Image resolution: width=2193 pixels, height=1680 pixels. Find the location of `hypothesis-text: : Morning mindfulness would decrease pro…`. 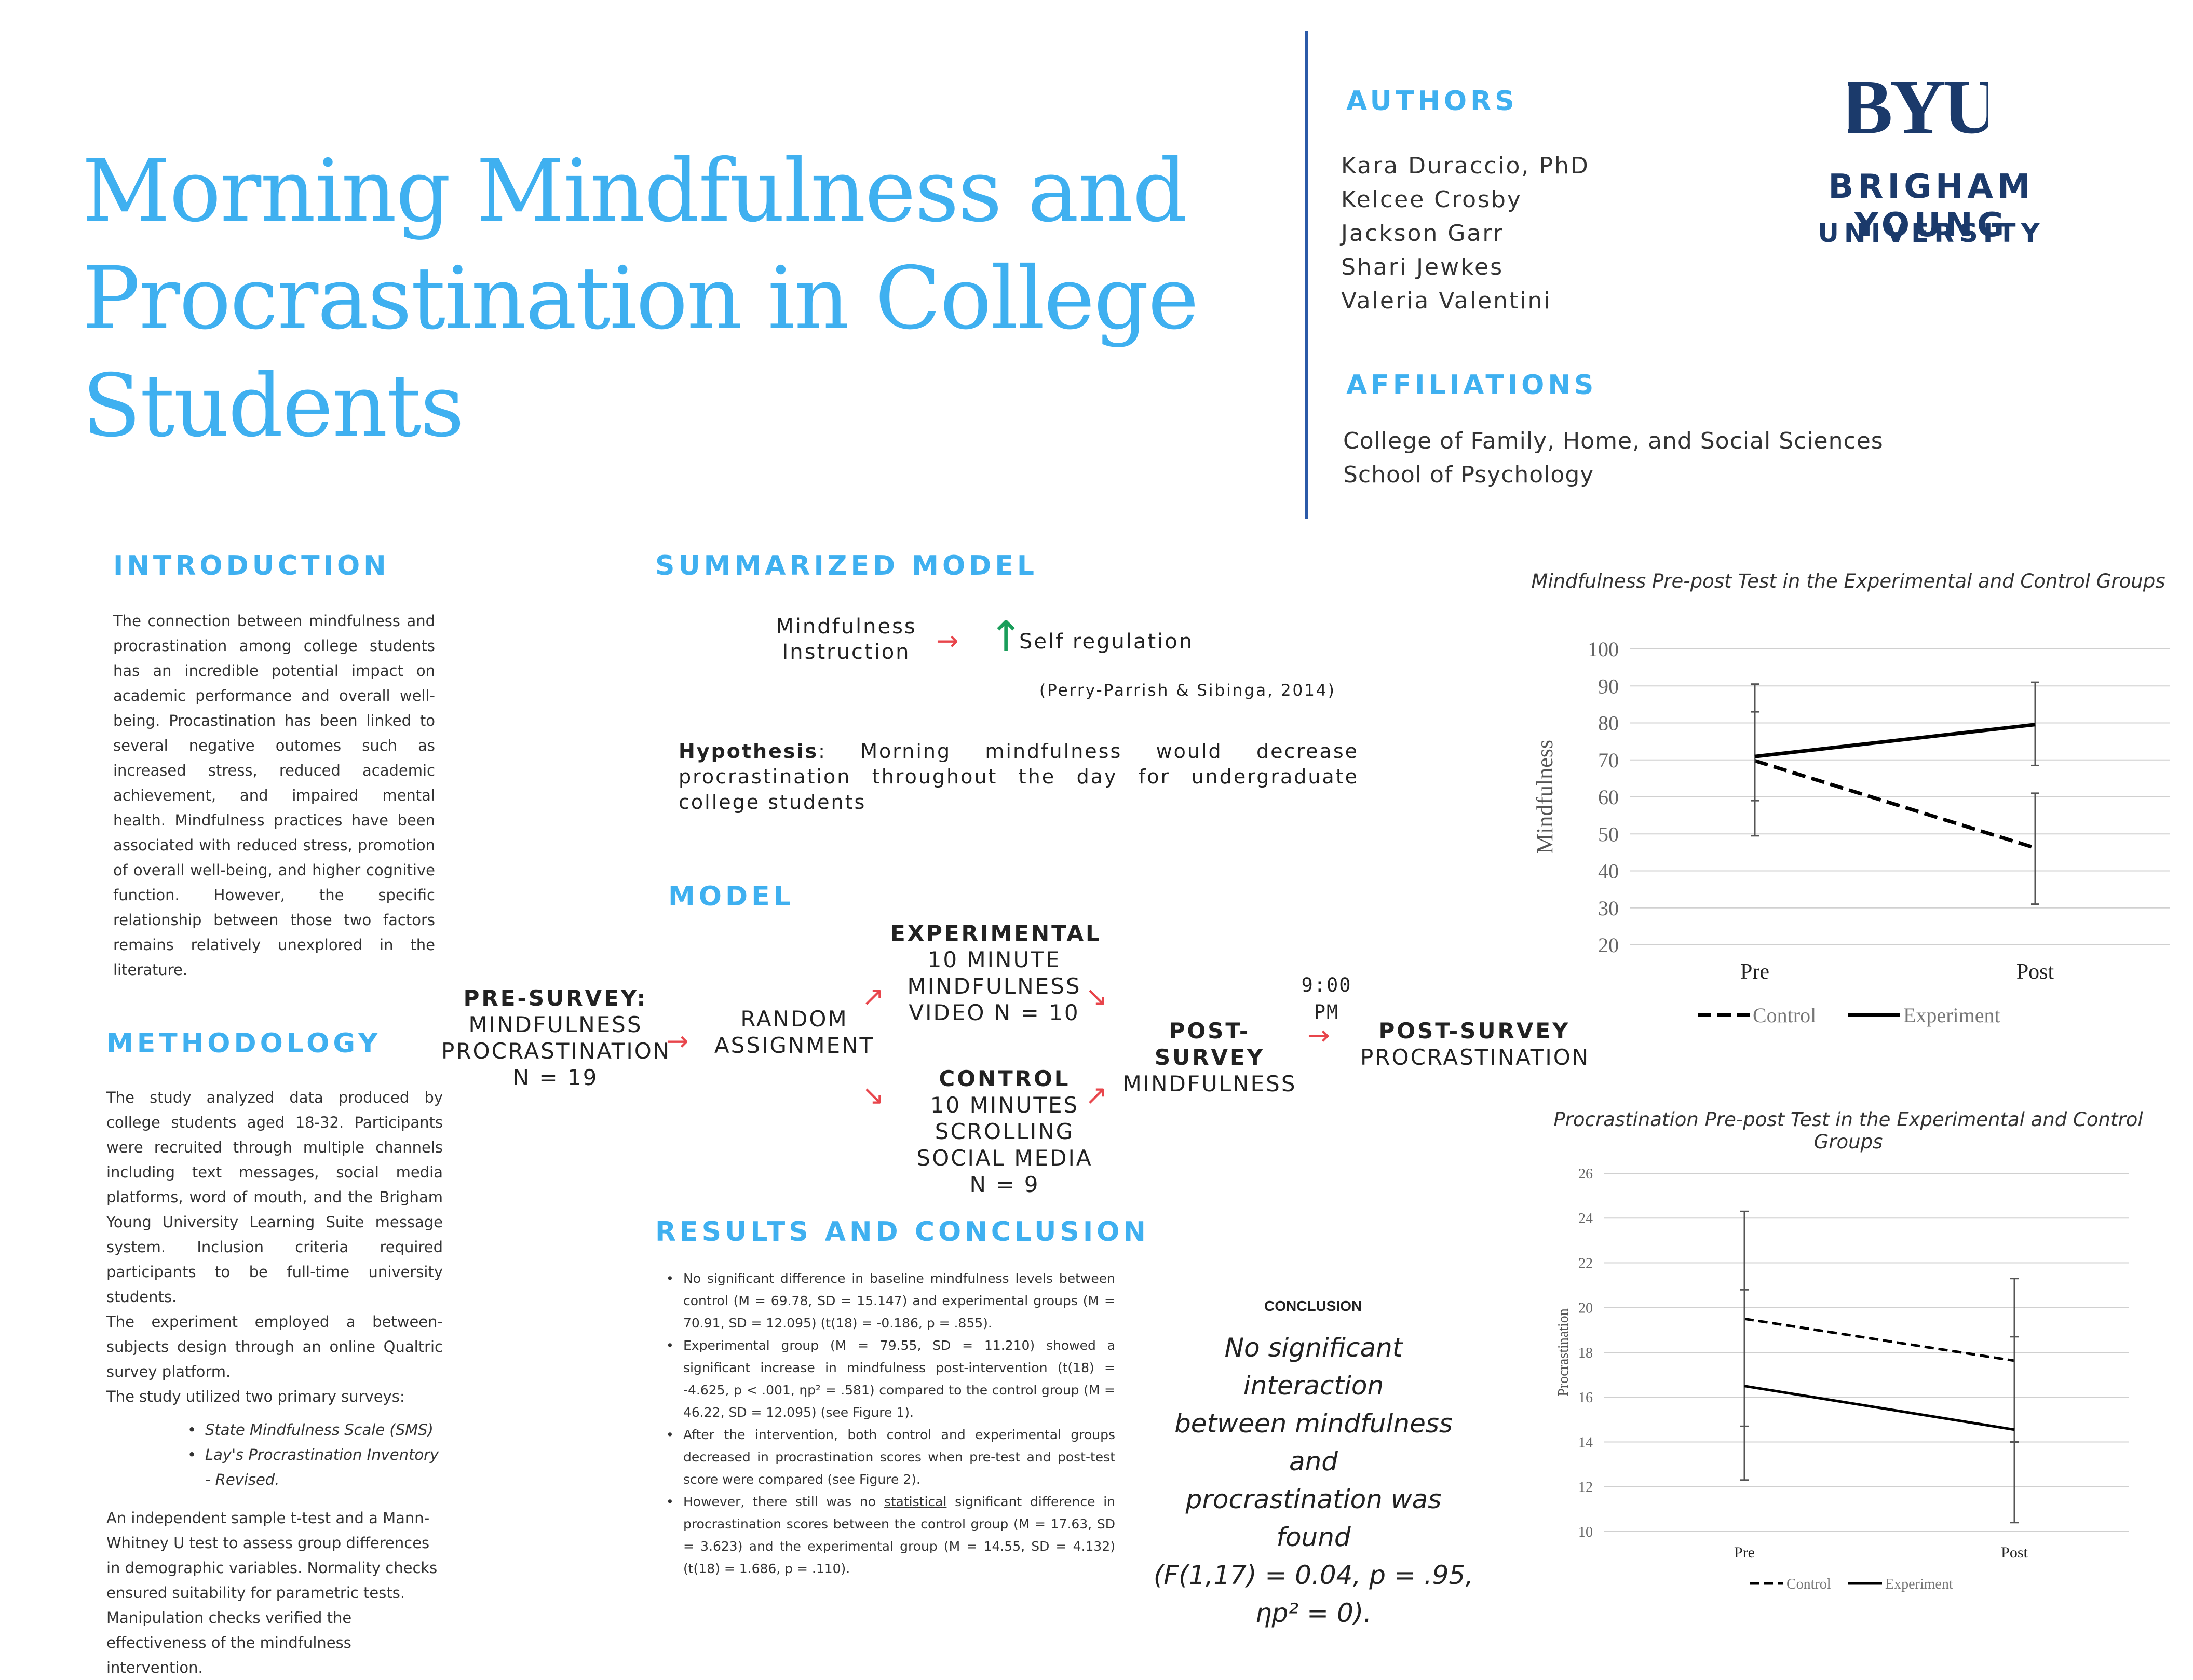

hypothesis-text: : Morning mindfulness would decrease pro… is located at coordinates (1019, 777).